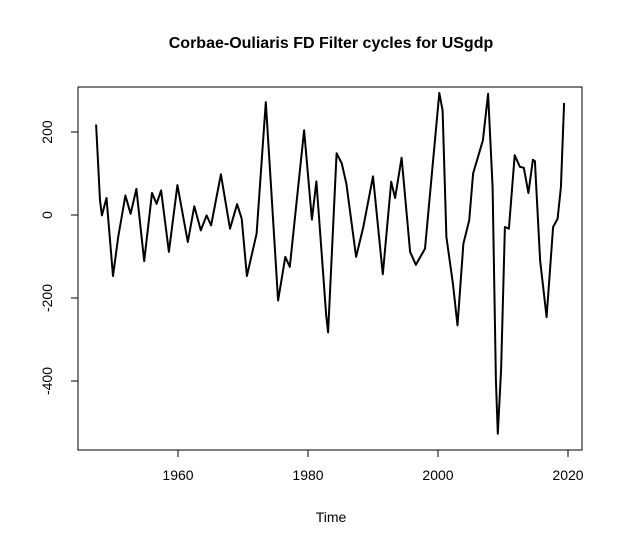  I want to click on y-tick-label: 200, so click(47, 132).